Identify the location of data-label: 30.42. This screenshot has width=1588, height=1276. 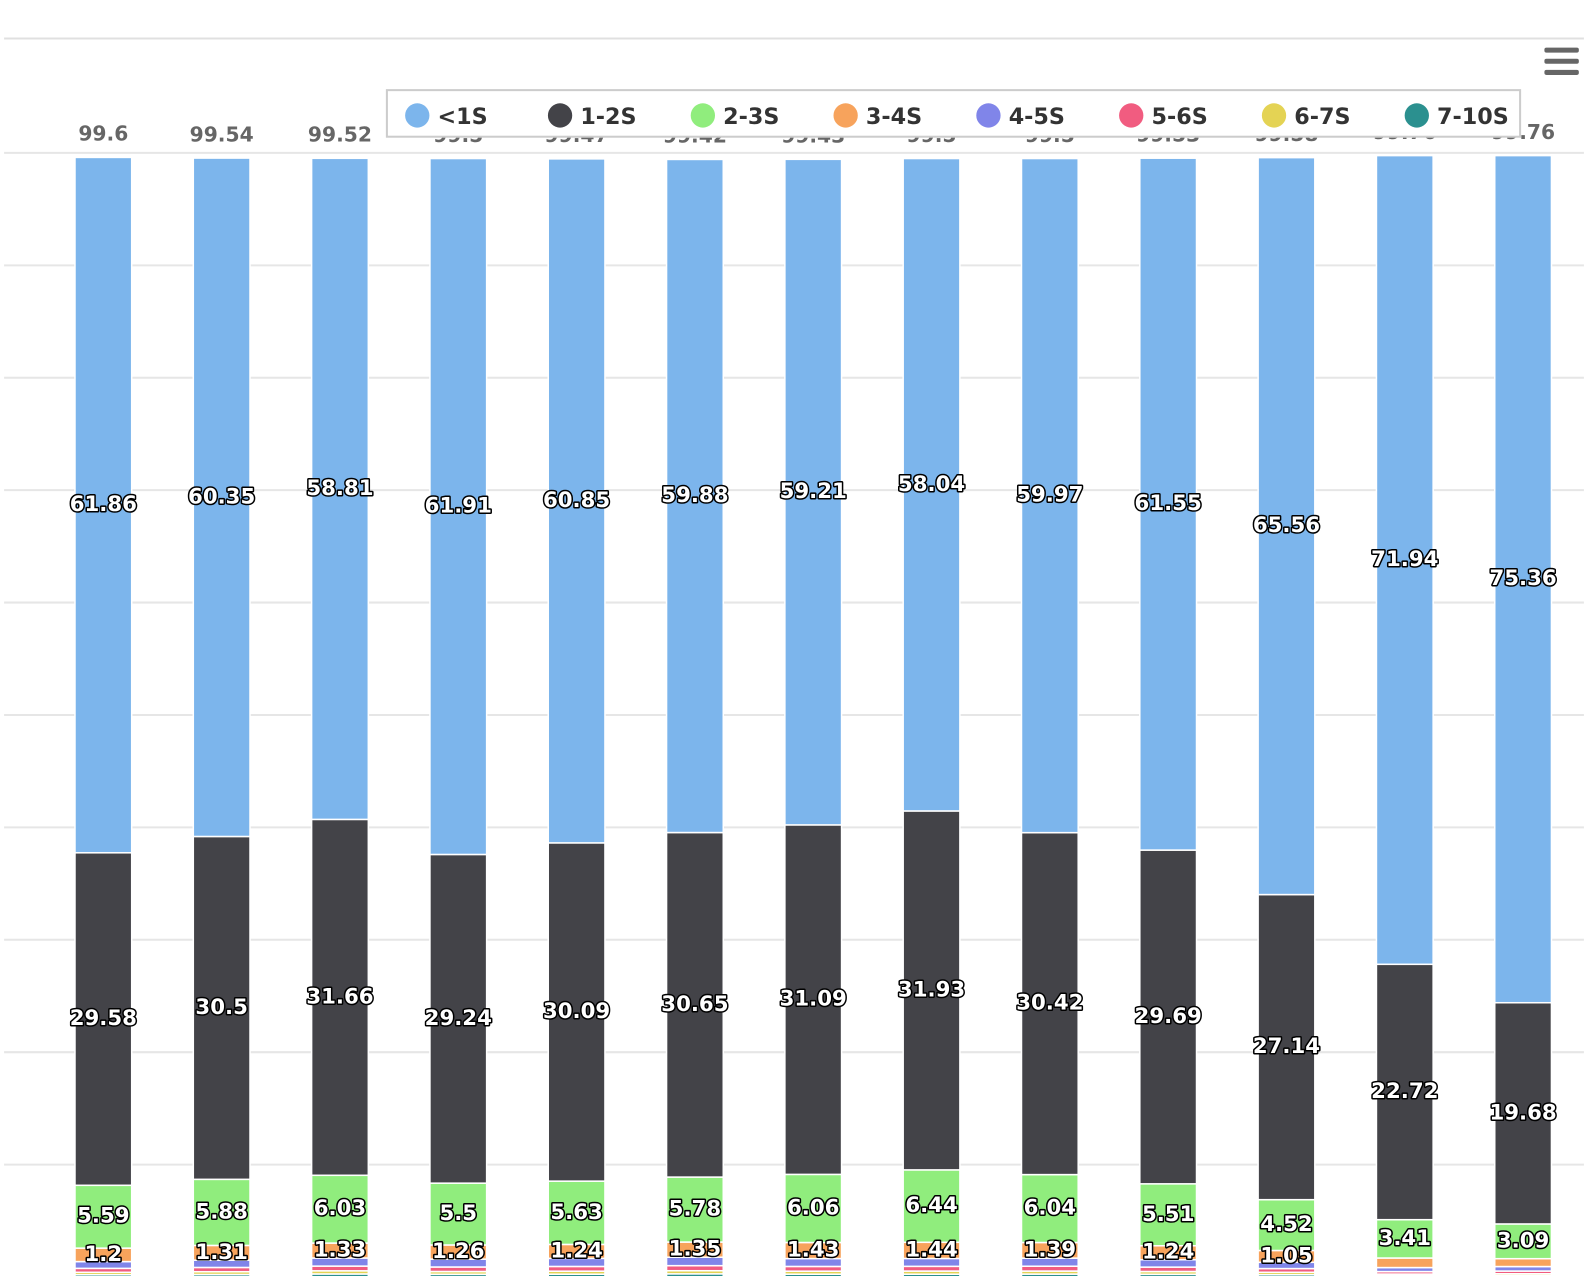
(1049, 1003).